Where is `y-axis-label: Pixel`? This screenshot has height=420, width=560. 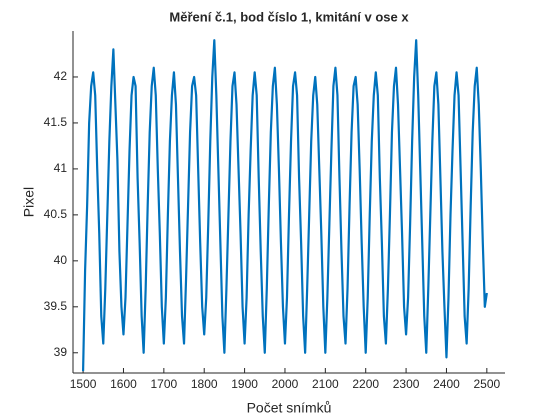
y-axis-label: Pixel is located at coordinates (29, 202).